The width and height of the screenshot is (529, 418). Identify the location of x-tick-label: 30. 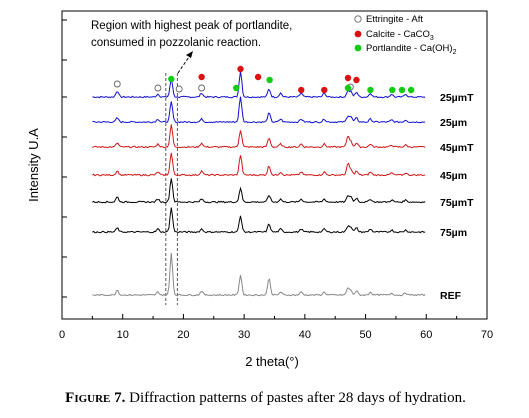
(244, 335).